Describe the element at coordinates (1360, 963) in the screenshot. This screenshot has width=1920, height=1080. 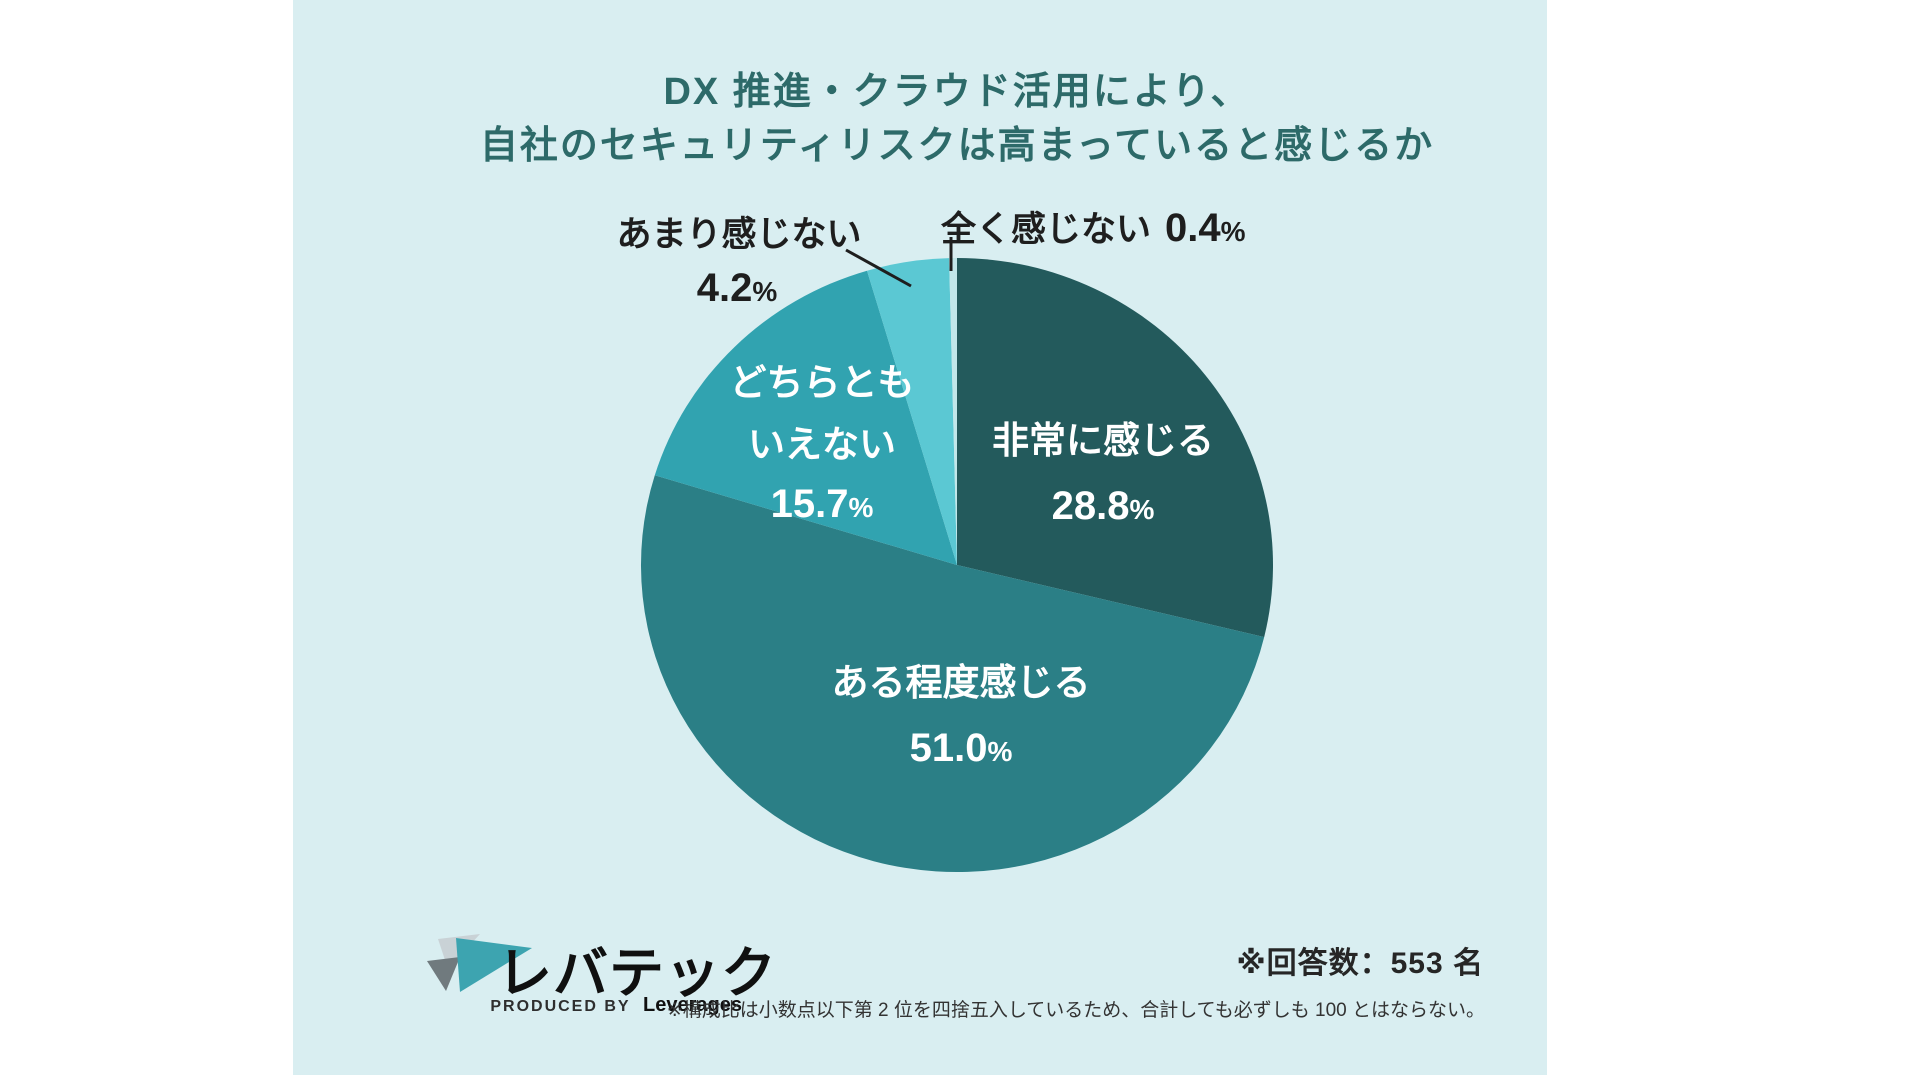
I see `respondents-note: ※回答数：553 名` at that location.